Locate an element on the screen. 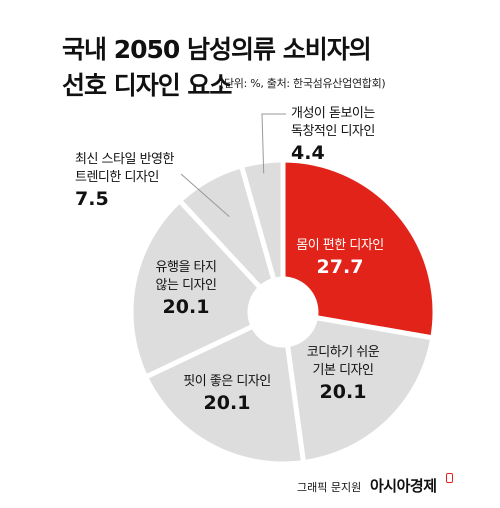 Image resolution: width=500 pixels, height=508 pixels. slice-label-4-line-1: 유행을 타지 is located at coordinates (186, 267).